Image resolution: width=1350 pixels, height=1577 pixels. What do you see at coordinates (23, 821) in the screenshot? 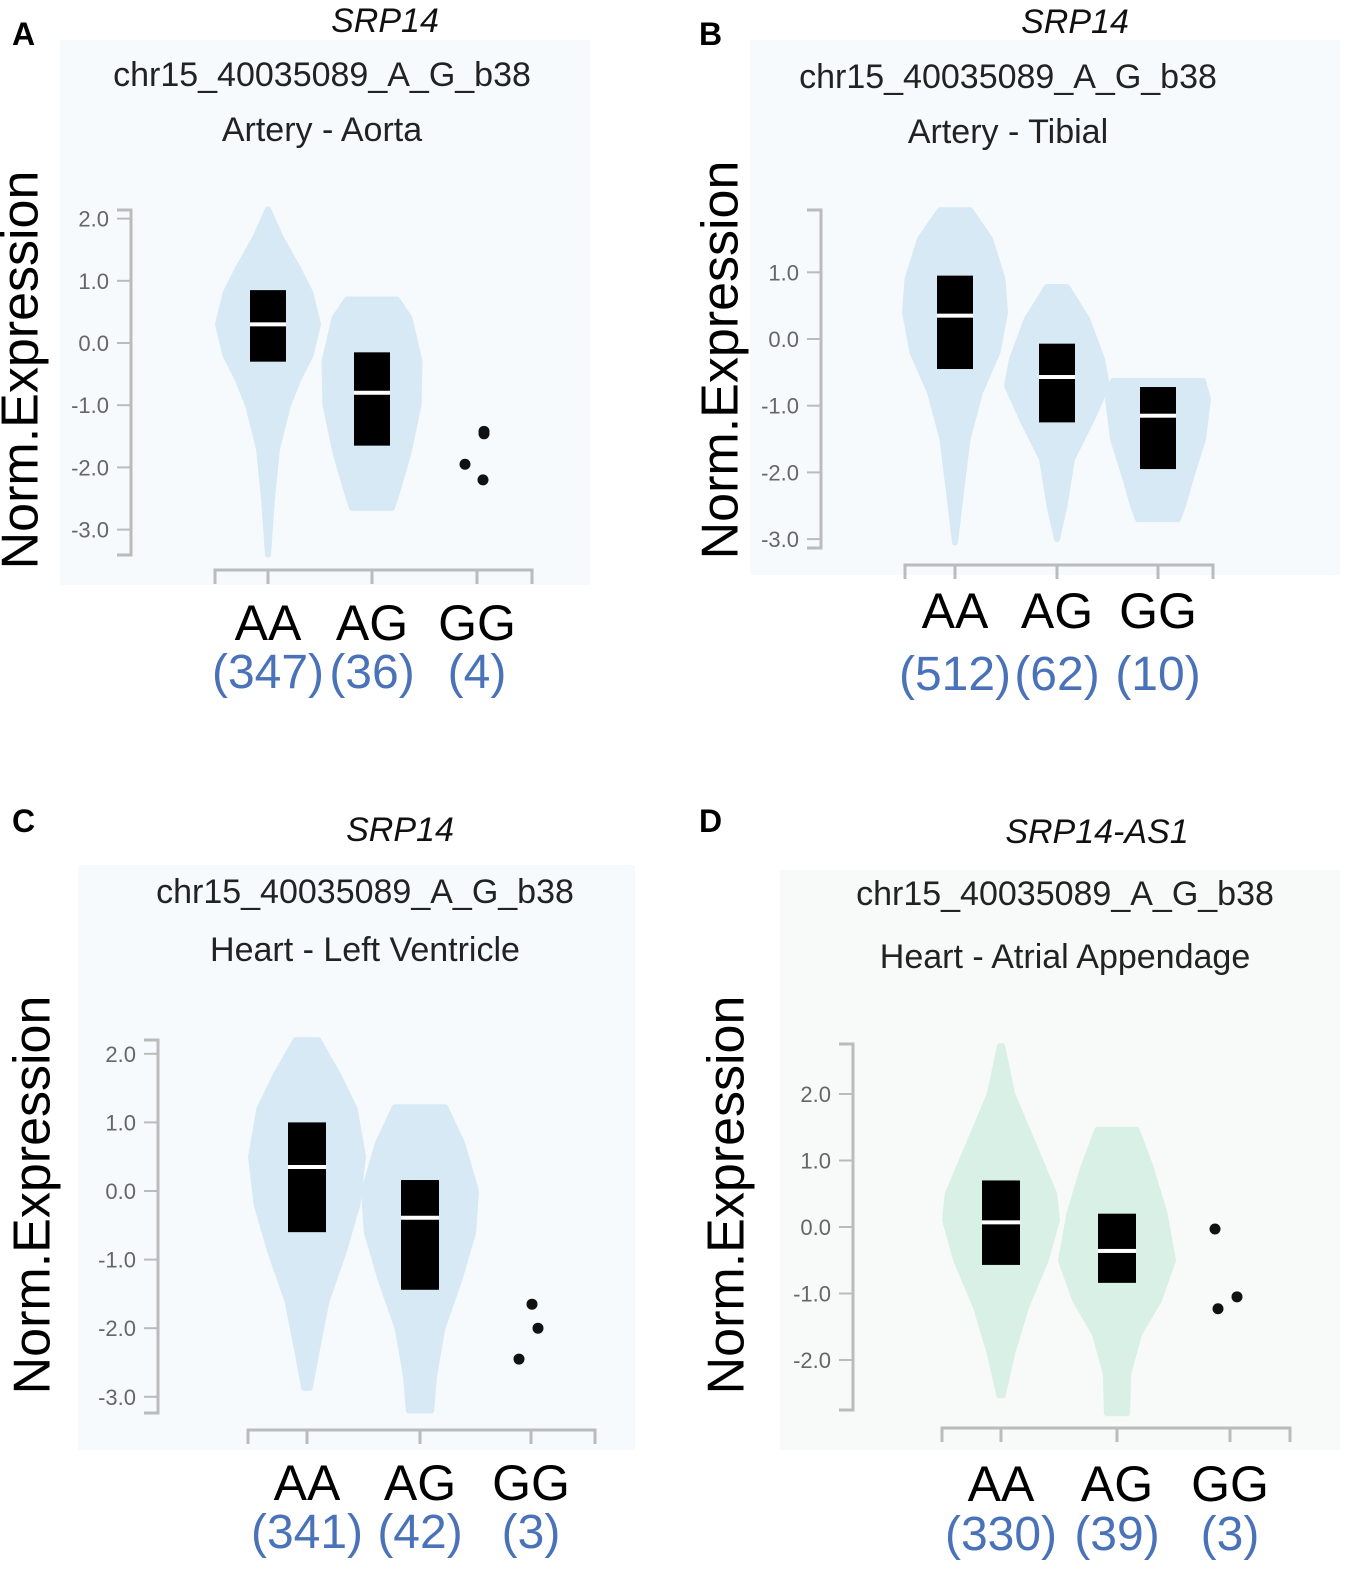
I see `panel-letter: C` at bounding box center [23, 821].